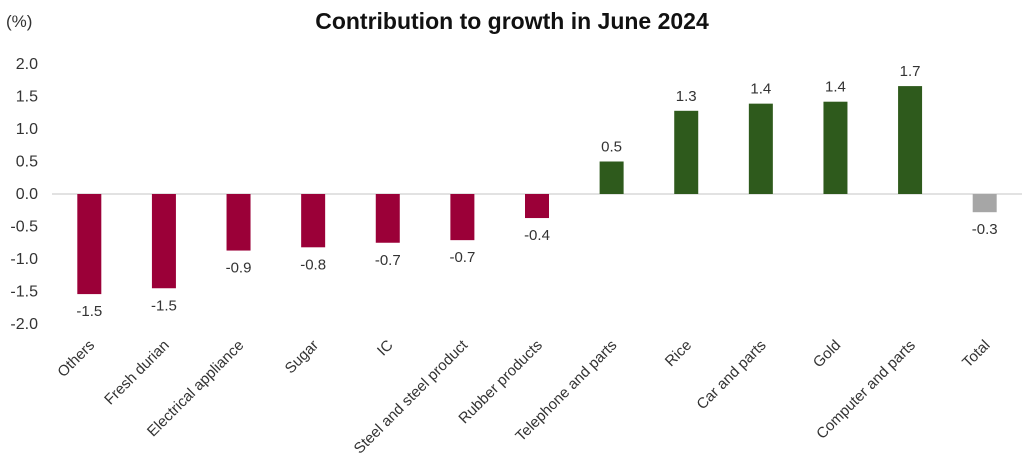  I want to click on category-label: IC, so click(385, 348).